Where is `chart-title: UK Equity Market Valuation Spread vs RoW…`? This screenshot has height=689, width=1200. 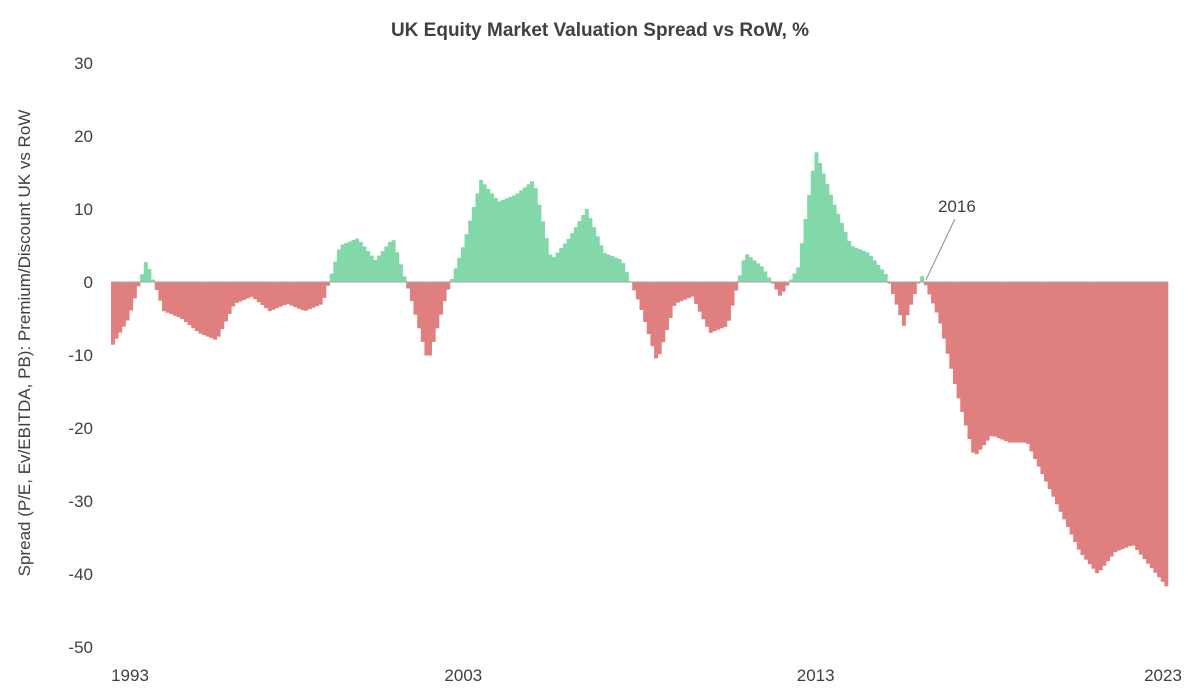 chart-title: UK Equity Market Valuation Spread vs RoW… is located at coordinates (600, 30).